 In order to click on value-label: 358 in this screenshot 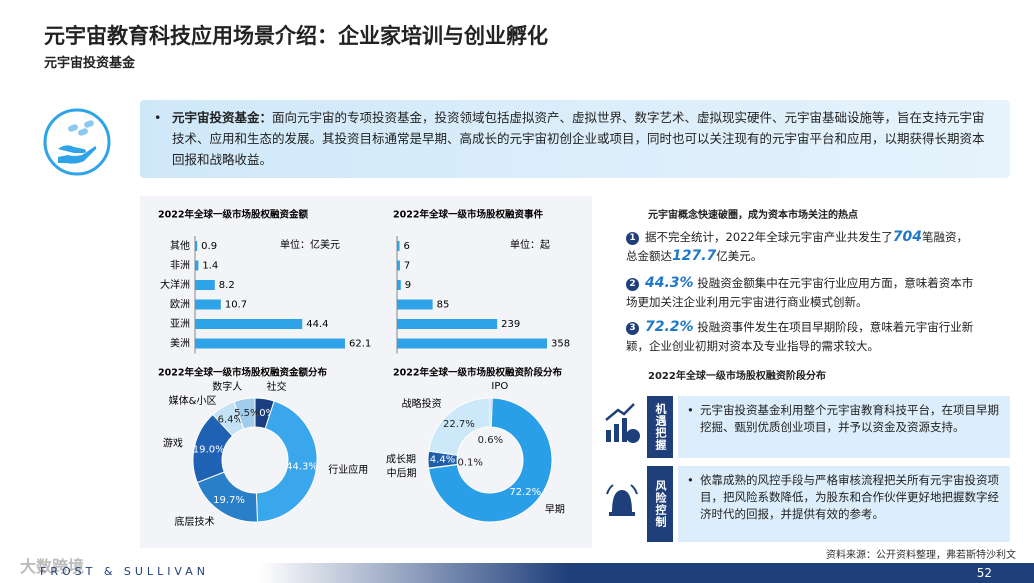, I will do `click(560, 344)`.